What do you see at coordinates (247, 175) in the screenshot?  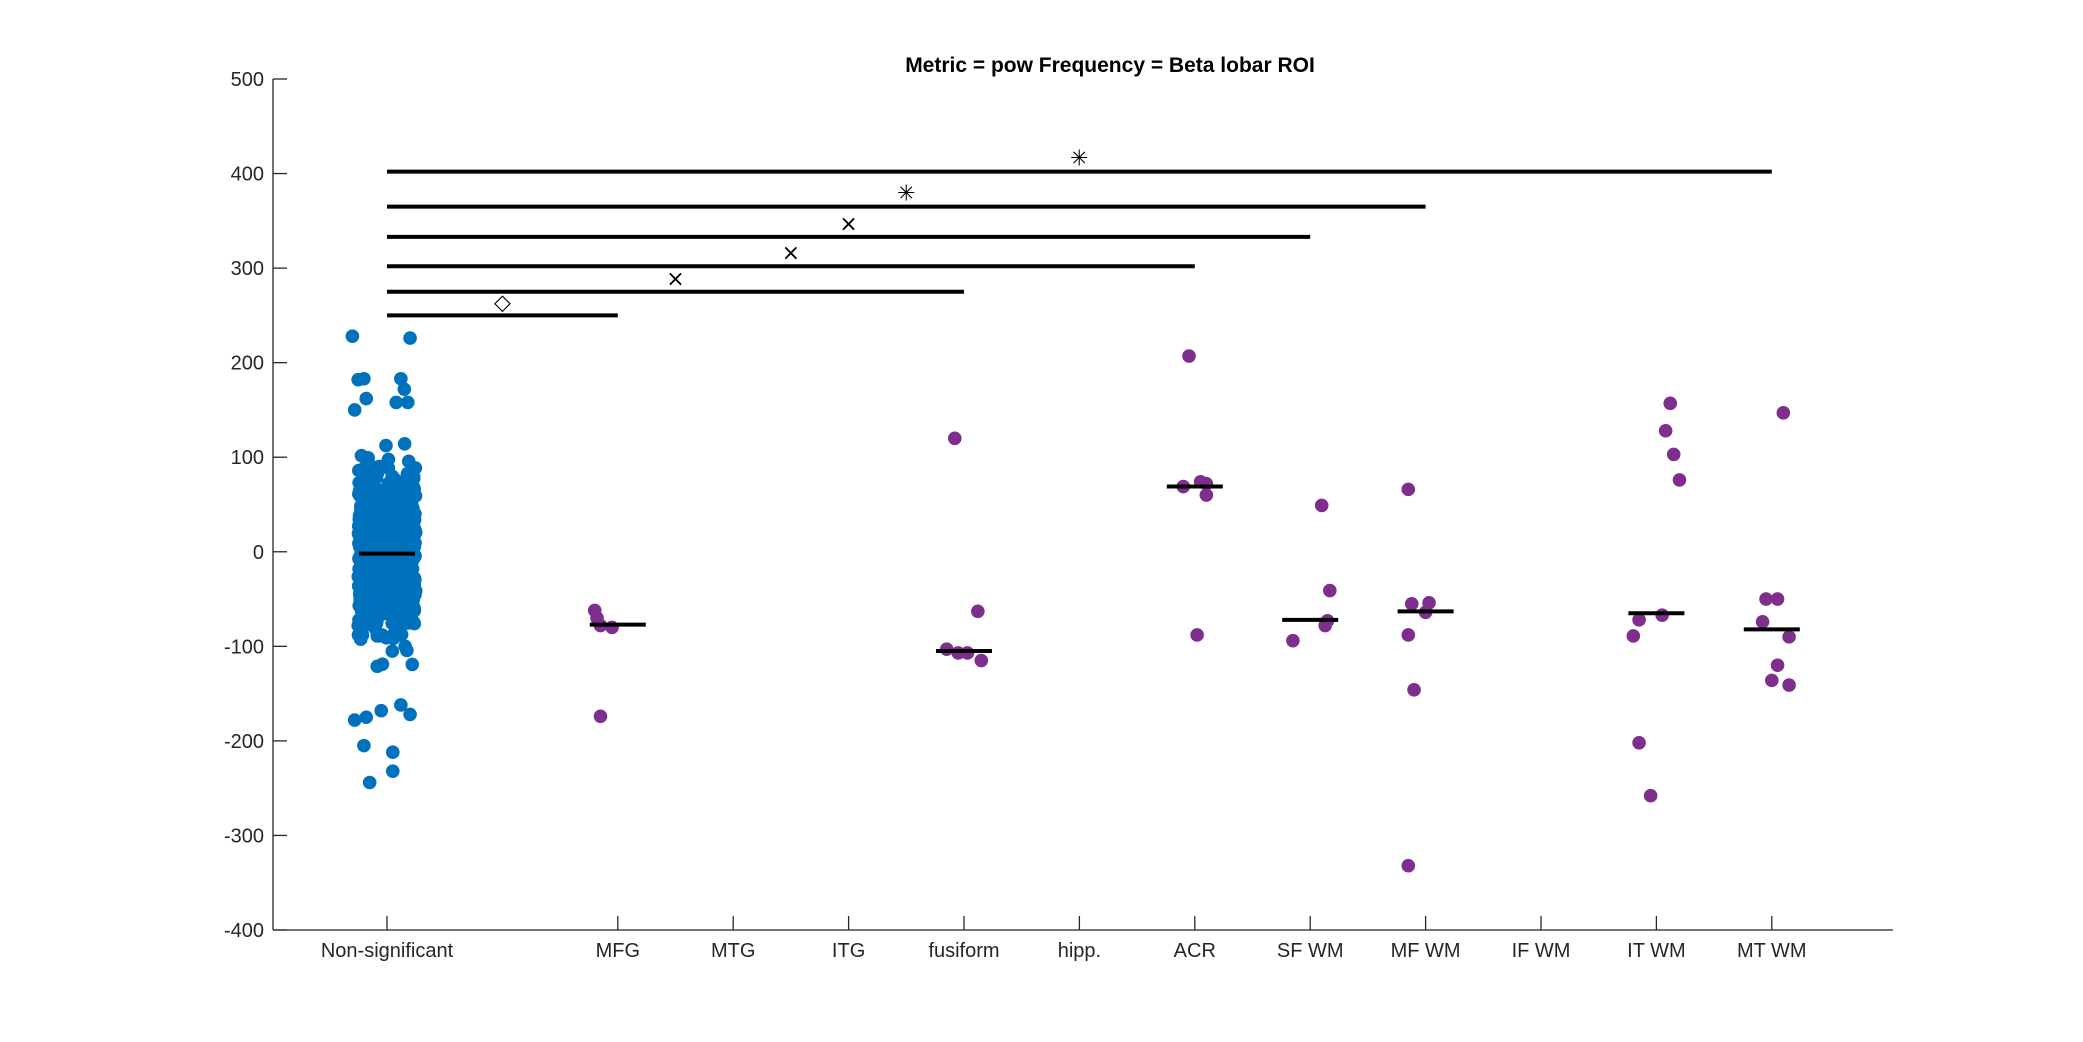 I see `y-tick-label: 400` at bounding box center [247, 175].